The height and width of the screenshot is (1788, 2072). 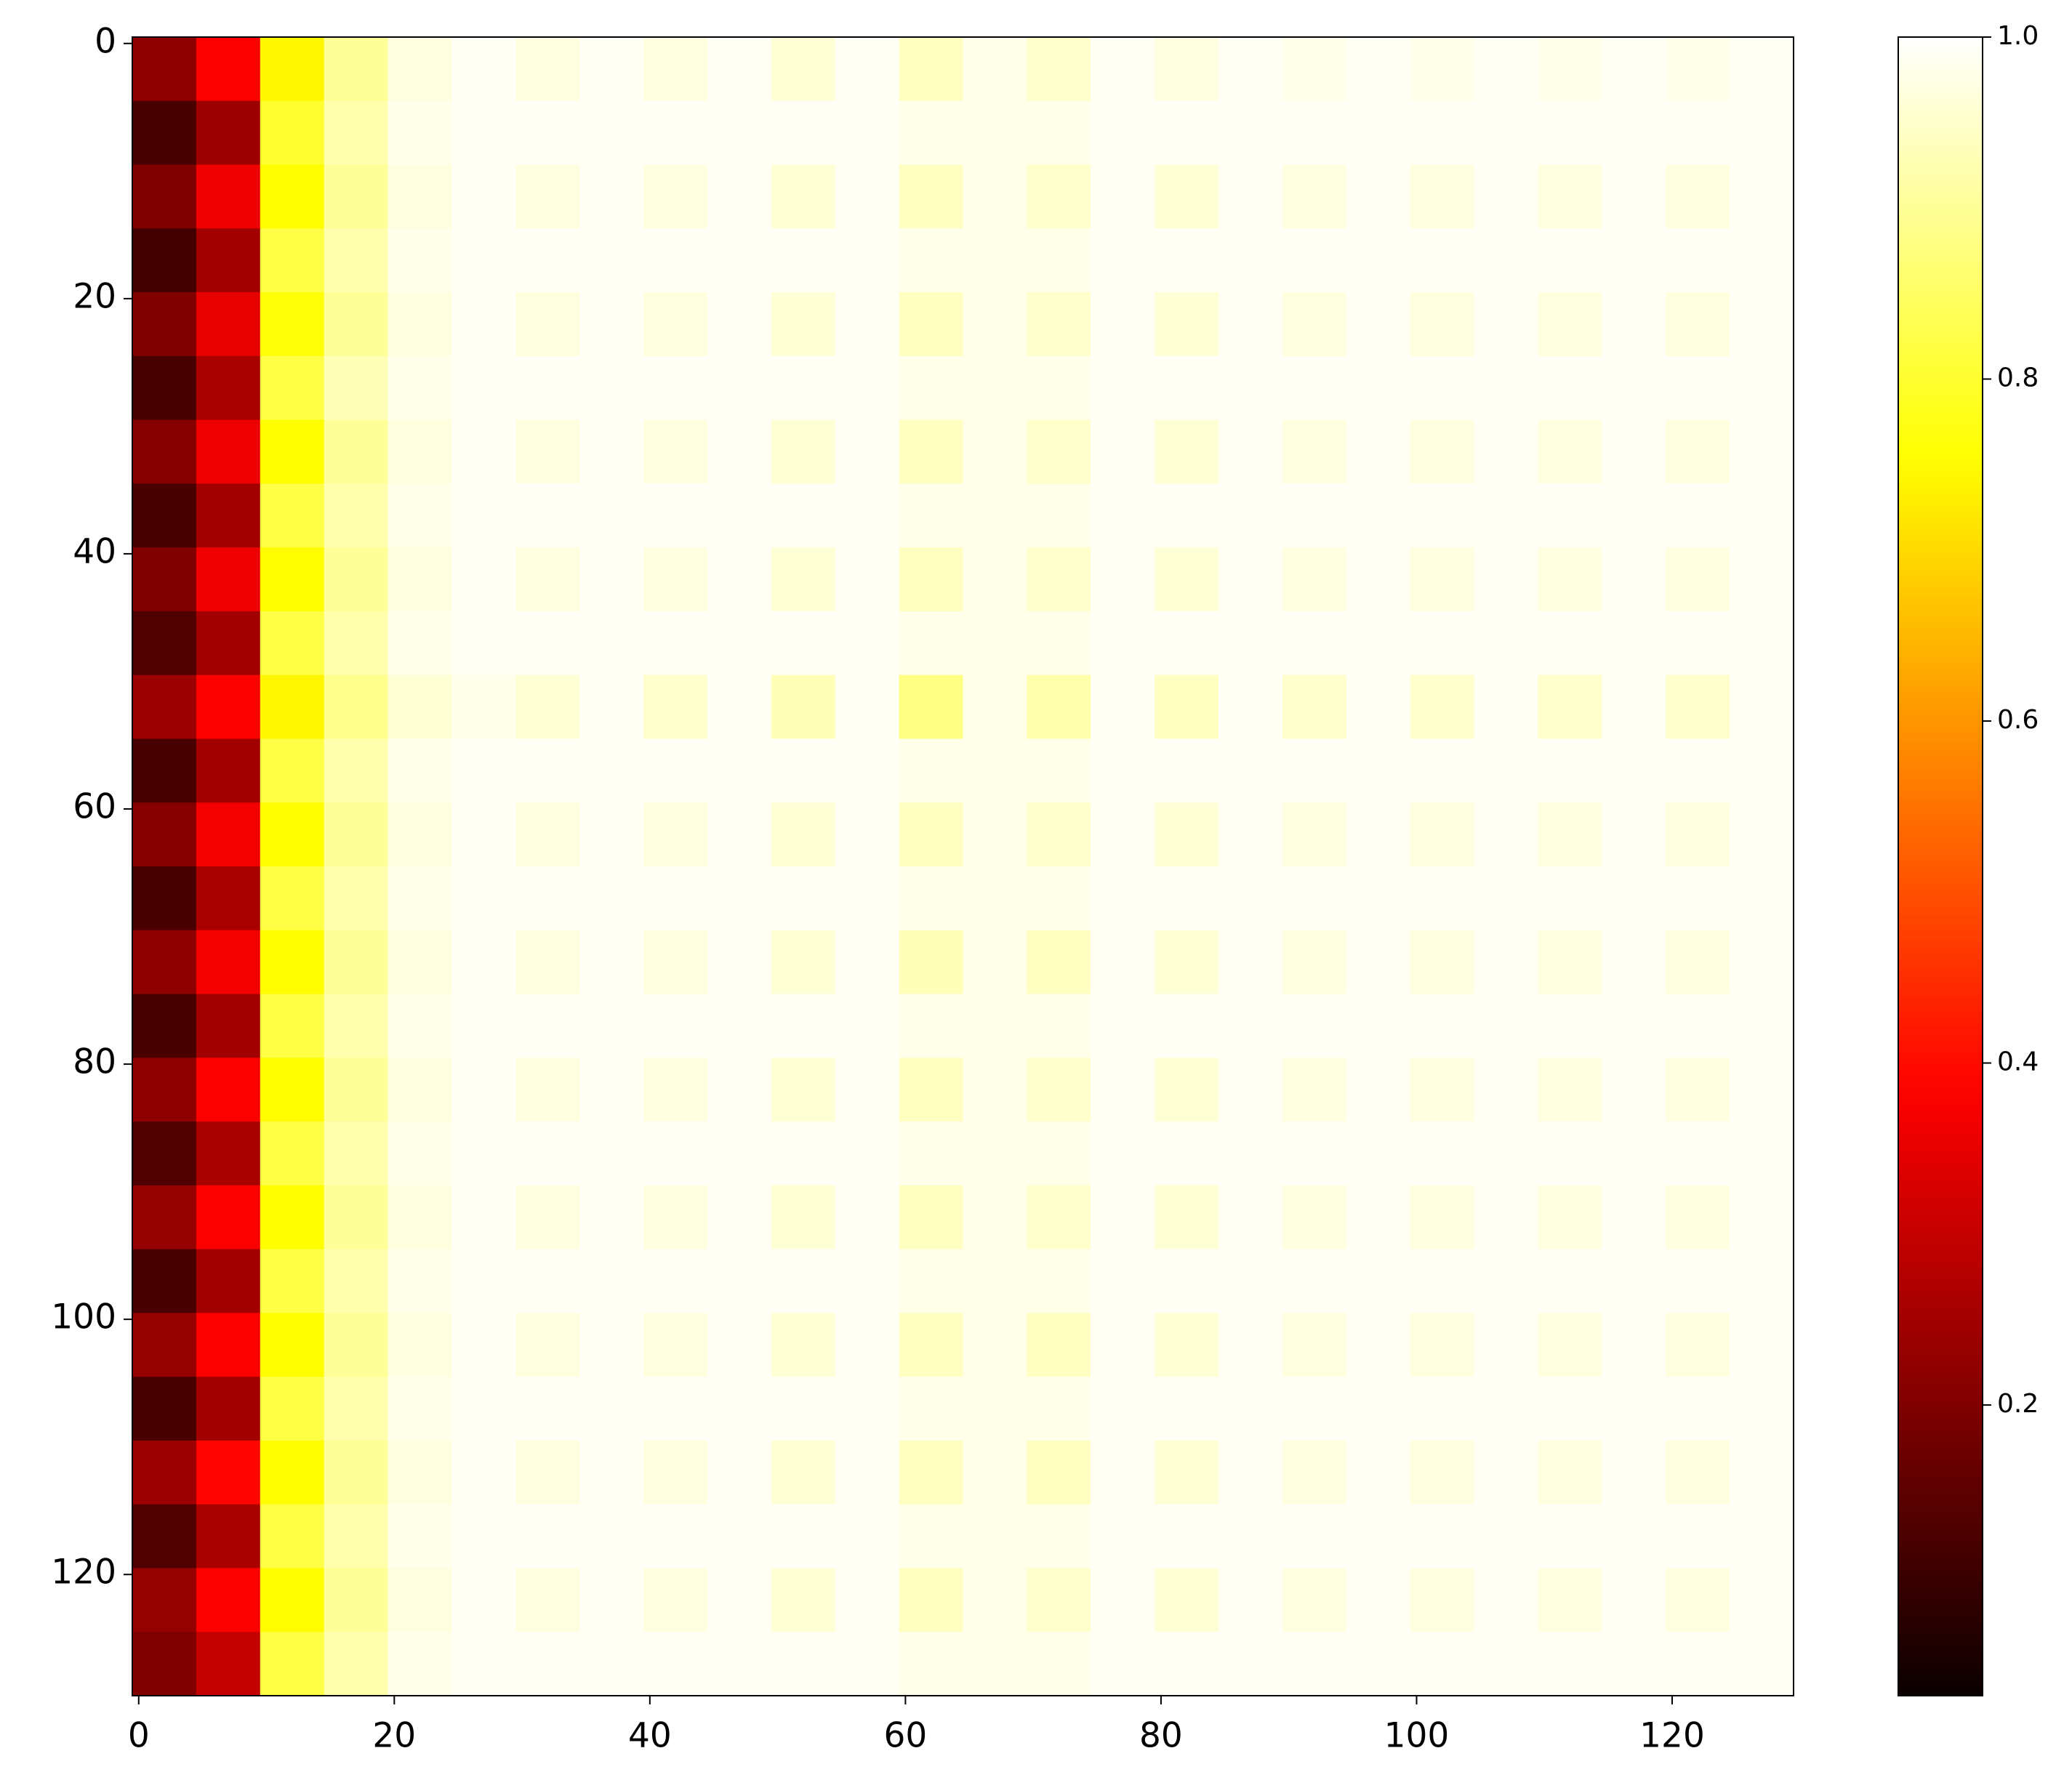 What do you see at coordinates (2018, 36) in the screenshot?
I see `colorbar-tick-label: 1.0` at bounding box center [2018, 36].